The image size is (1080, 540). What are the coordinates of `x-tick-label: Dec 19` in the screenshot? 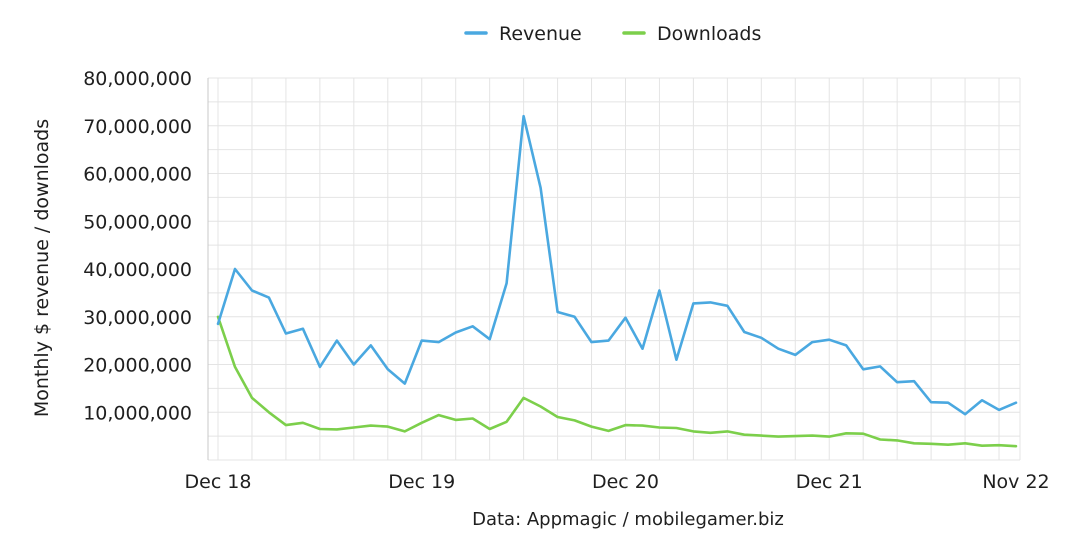 It's located at (421, 482).